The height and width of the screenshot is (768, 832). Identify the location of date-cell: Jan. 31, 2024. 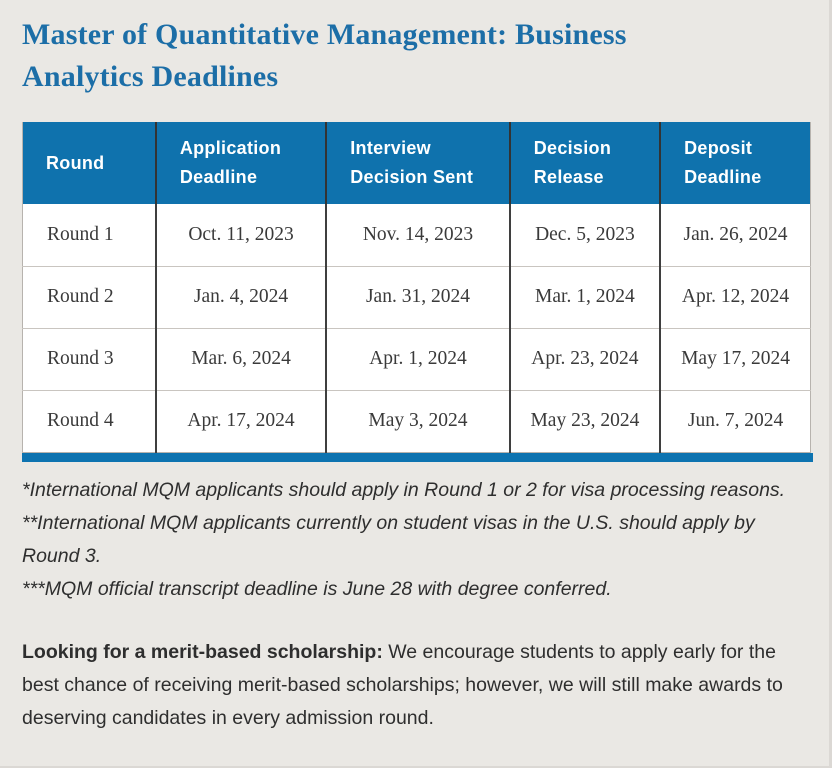
(417, 296).